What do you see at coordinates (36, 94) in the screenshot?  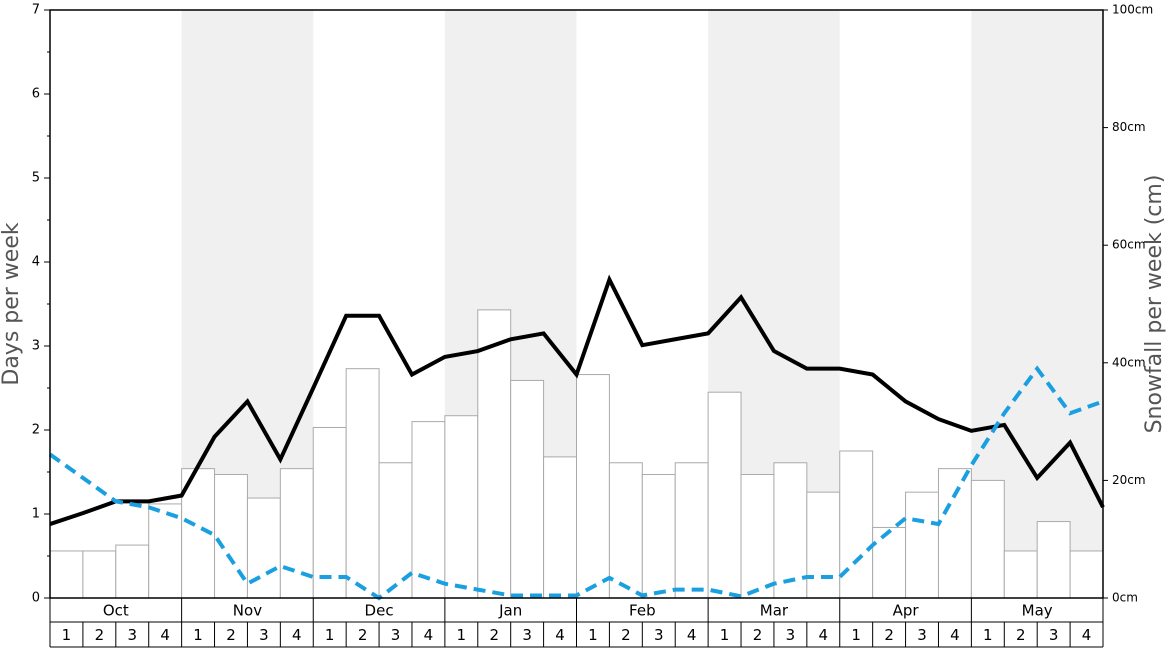 I see `y-tick-label: 6` at bounding box center [36, 94].